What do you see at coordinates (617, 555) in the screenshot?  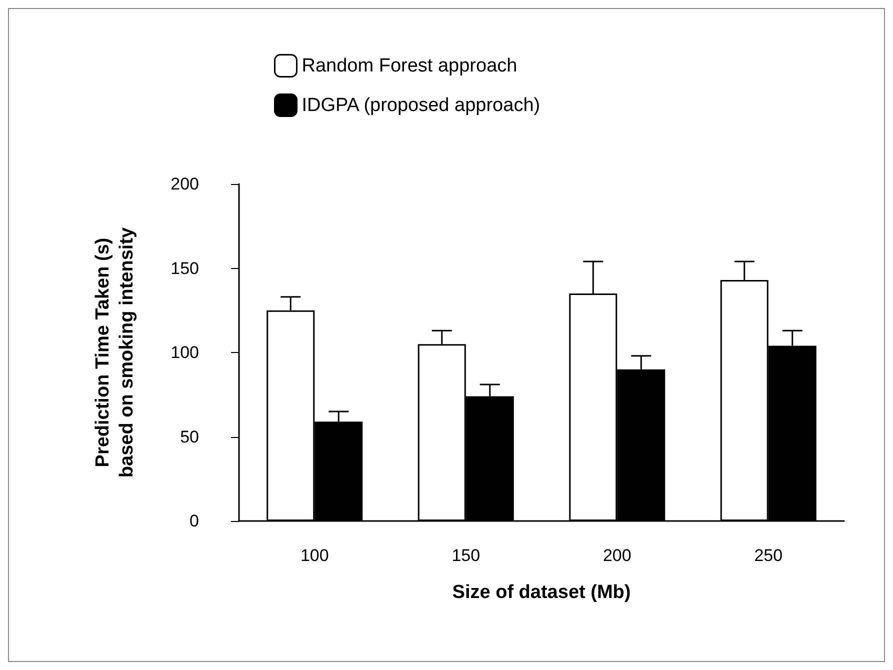 I see `x-tick-label: 200` at bounding box center [617, 555].